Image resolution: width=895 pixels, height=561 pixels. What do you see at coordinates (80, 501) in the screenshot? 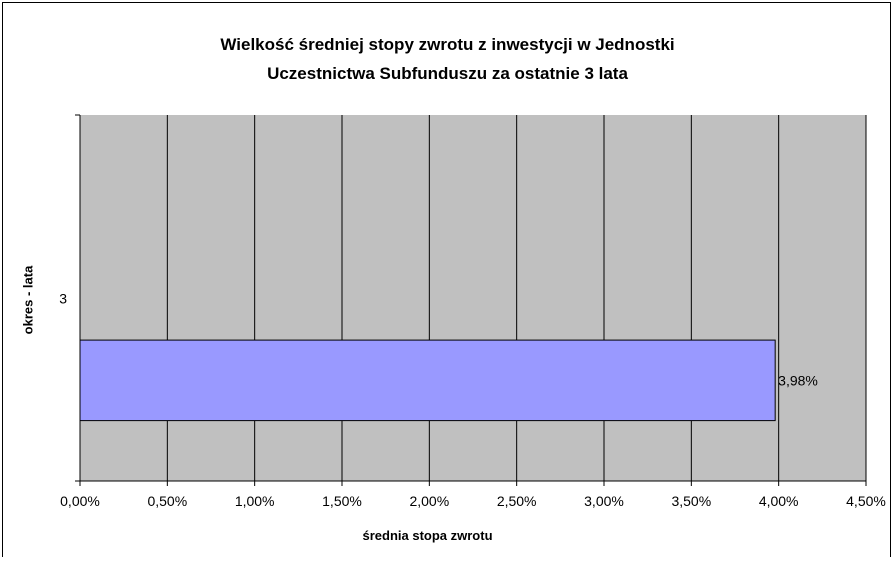
I see `x-tick-label: 0,00%` at bounding box center [80, 501].